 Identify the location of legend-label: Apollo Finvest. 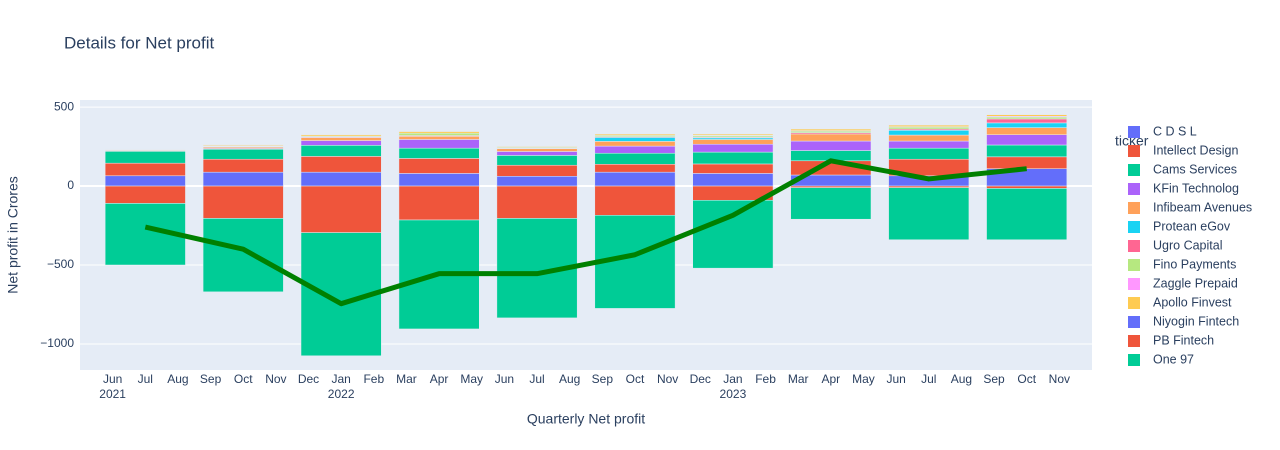
(1192, 302).